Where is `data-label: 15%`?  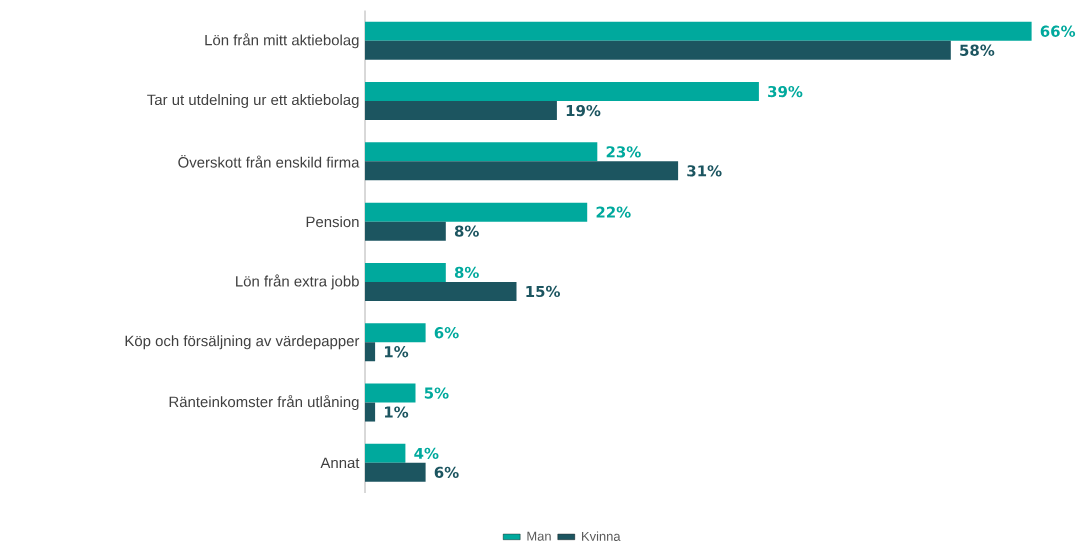
data-label: 15% is located at coordinates (543, 291).